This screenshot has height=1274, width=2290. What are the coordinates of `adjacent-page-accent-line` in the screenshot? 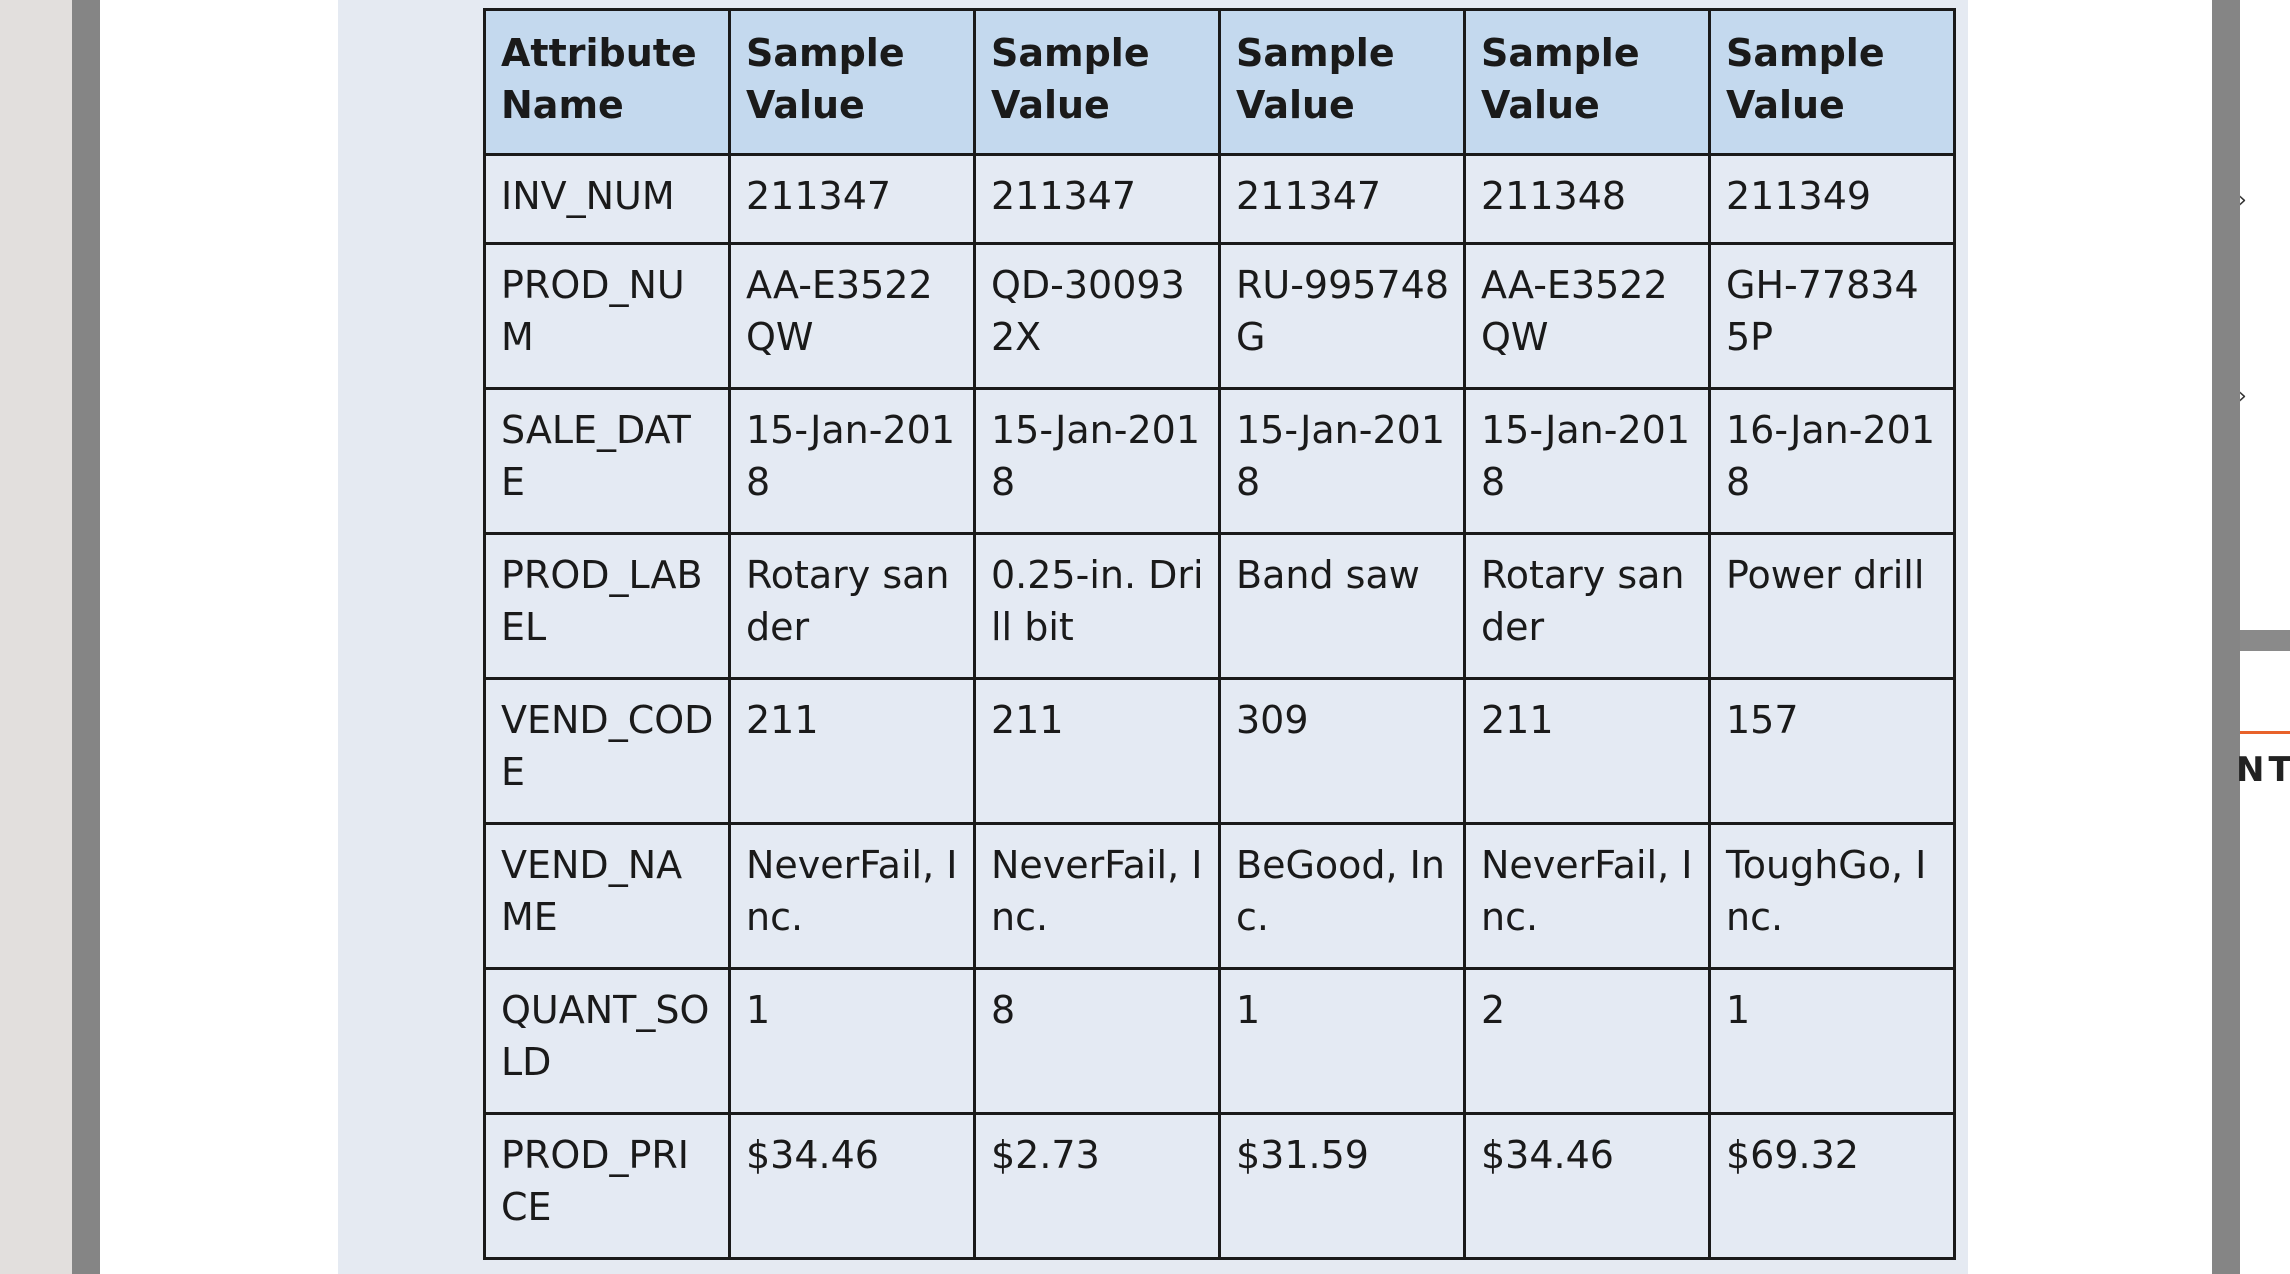 It's located at (2265, 732).